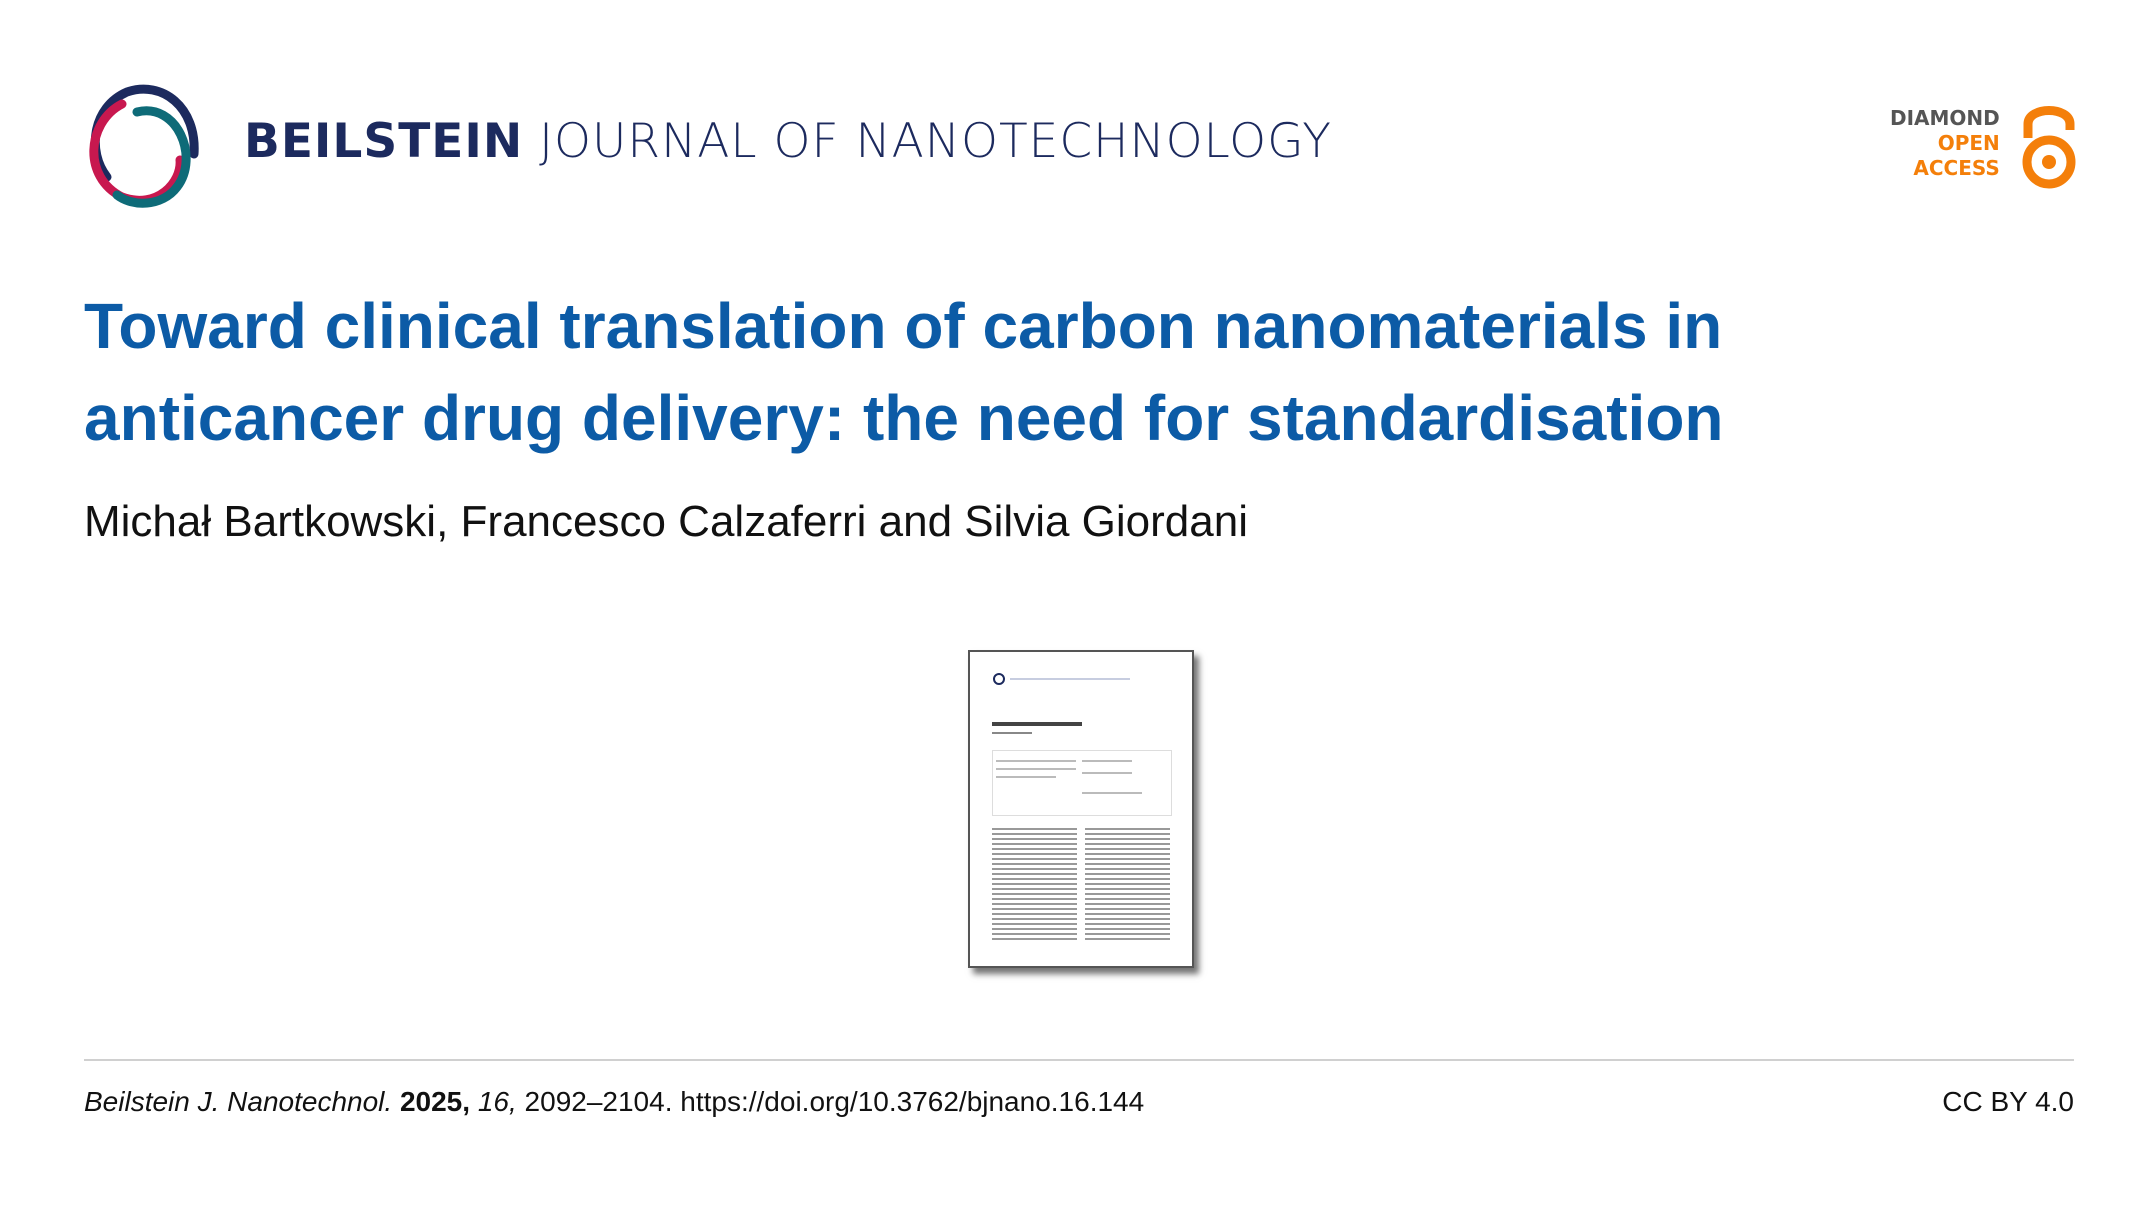 This screenshot has width=2150, height=1206. What do you see at coordinates (1081, 809) in the screenshot?
I see `article-first-page-thumbnail` at bounding box center [1081, 809].